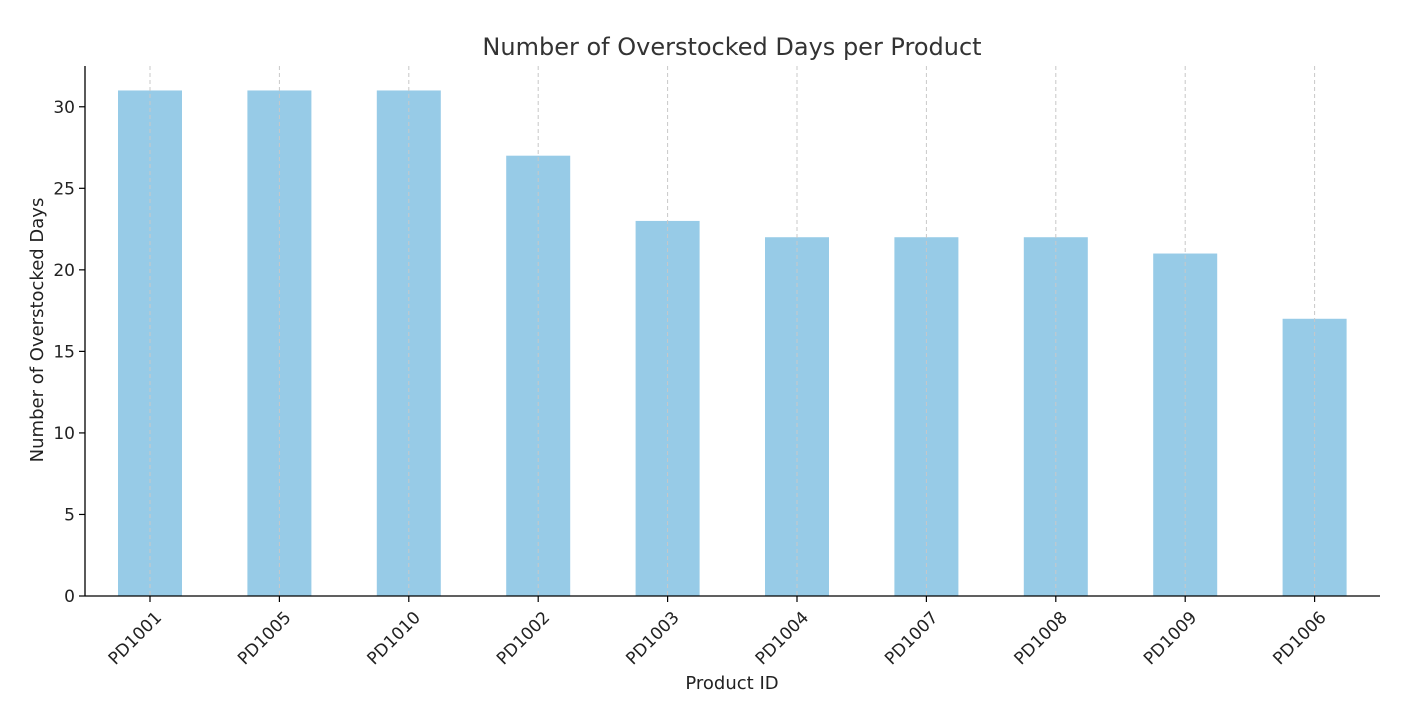 This screenshot has height=720, width=1410. Describe the element at coordinates (731, 683) in the screenshot. I see `x-axis-label: Product ID` at that location.